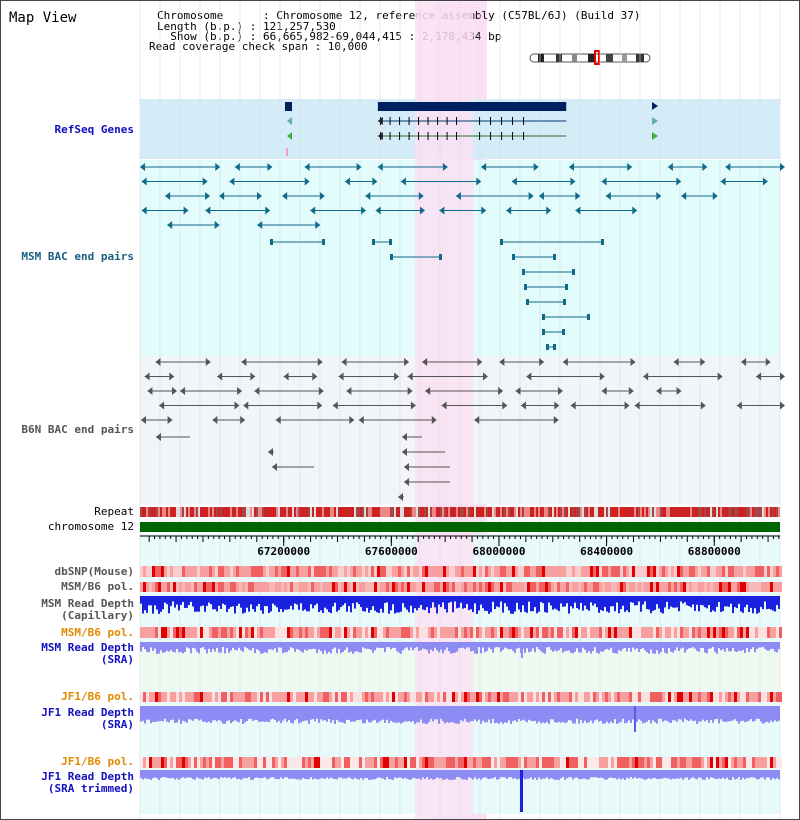 The image size is (800, 820). Describe the element at coordinates (97, 586) in the screenshot. I see `track-label-msm-b6-pol: MSM/B6 pol.` at that location.